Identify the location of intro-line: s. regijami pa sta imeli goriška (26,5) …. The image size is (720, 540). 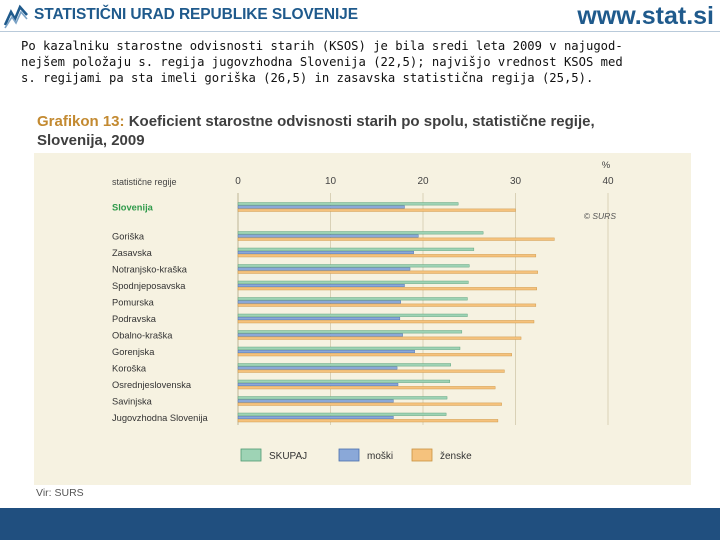
(307, 78).